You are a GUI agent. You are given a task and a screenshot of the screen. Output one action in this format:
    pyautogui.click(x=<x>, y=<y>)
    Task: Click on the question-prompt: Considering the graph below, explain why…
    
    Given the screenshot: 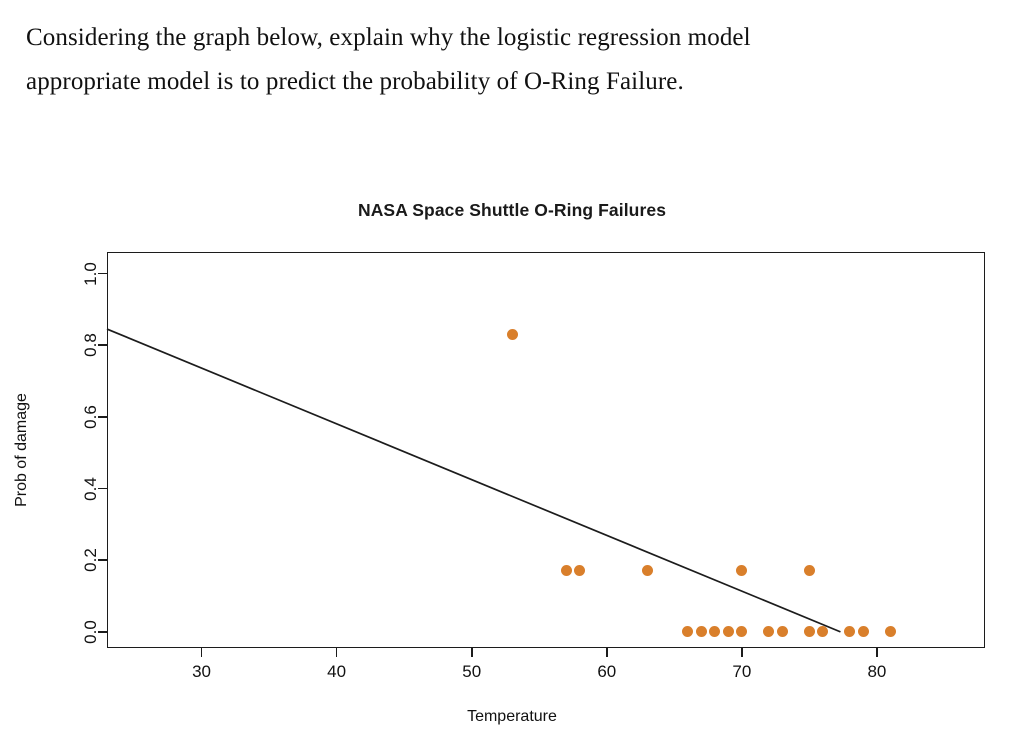 What is the action you would take?
    pyautogui.click(x=506, y=60)
    